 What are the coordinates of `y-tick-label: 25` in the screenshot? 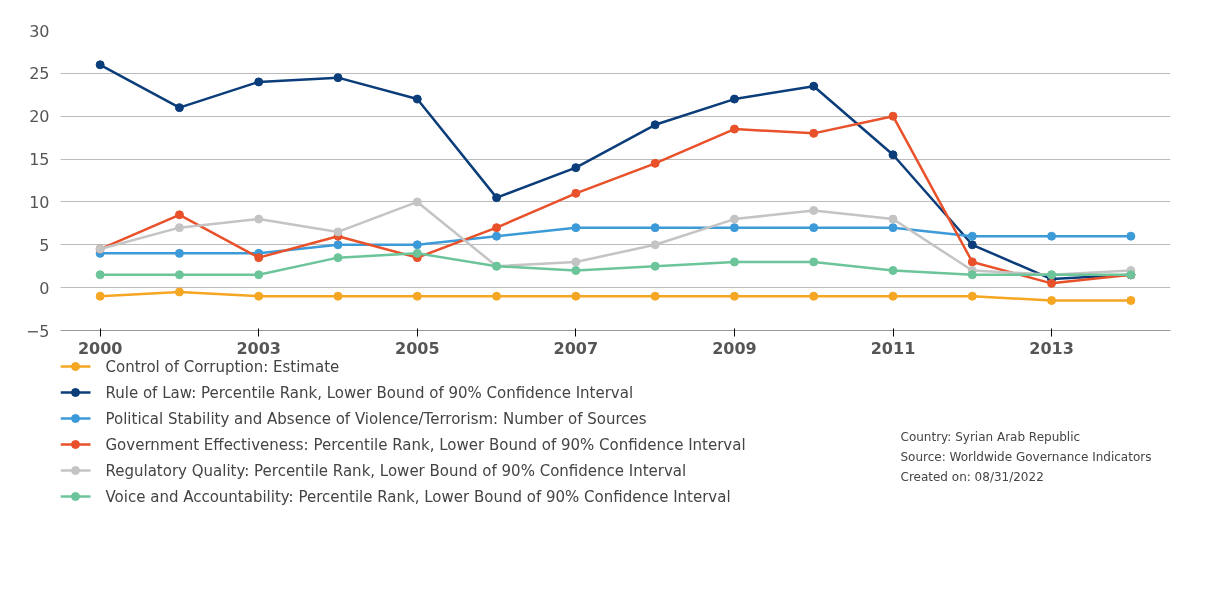 It's located at (39, 74).